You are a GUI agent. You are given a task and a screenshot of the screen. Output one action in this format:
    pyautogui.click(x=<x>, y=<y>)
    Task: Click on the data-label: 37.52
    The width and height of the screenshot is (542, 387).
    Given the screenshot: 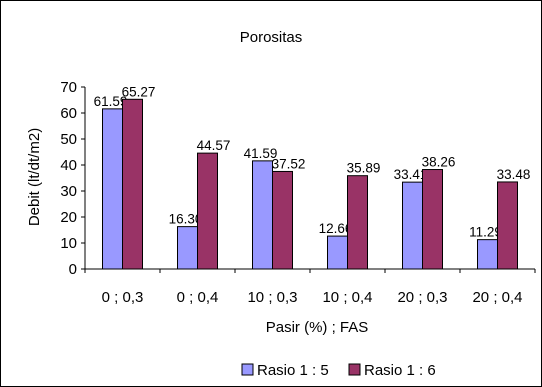 What is the action you would take?
    pyautogui.click(x=289, y=163)
    